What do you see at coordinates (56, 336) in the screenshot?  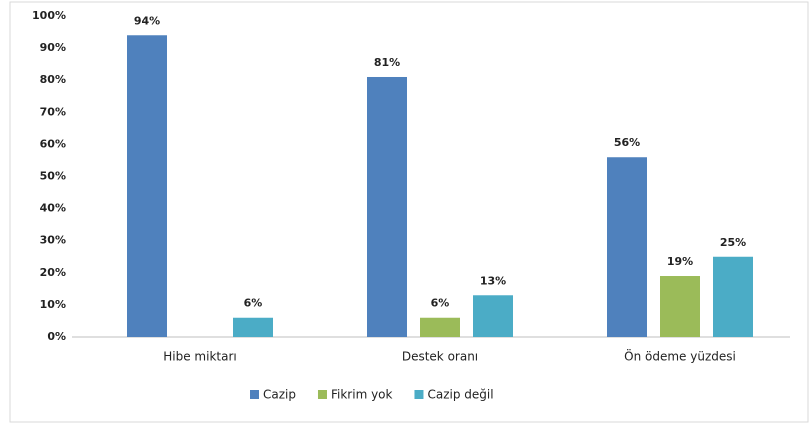 I see `y-tick-label: 0%` at bounding box center [56, 336].